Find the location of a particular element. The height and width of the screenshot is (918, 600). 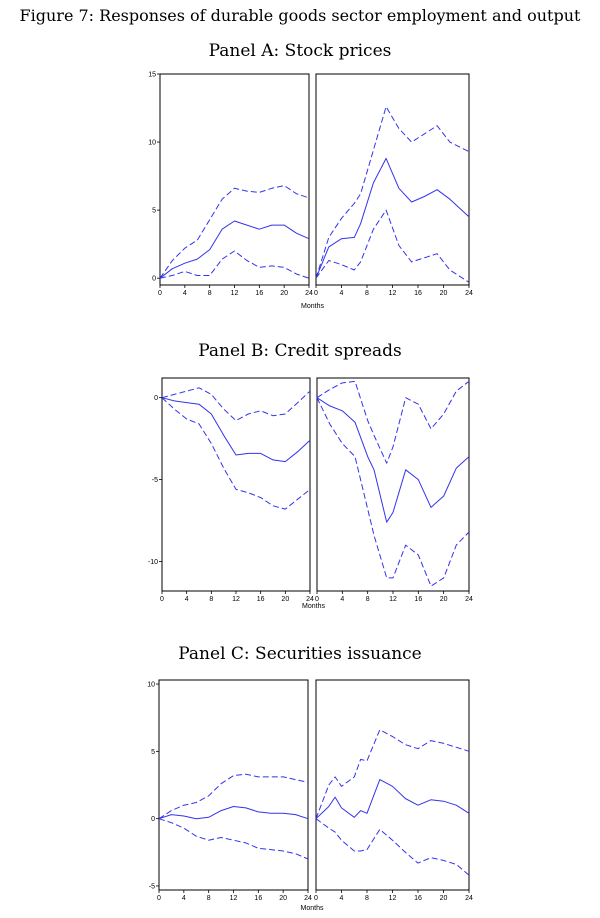

panel-c-title: Panel C: Securities issuance is located at coordinates (300, 654).